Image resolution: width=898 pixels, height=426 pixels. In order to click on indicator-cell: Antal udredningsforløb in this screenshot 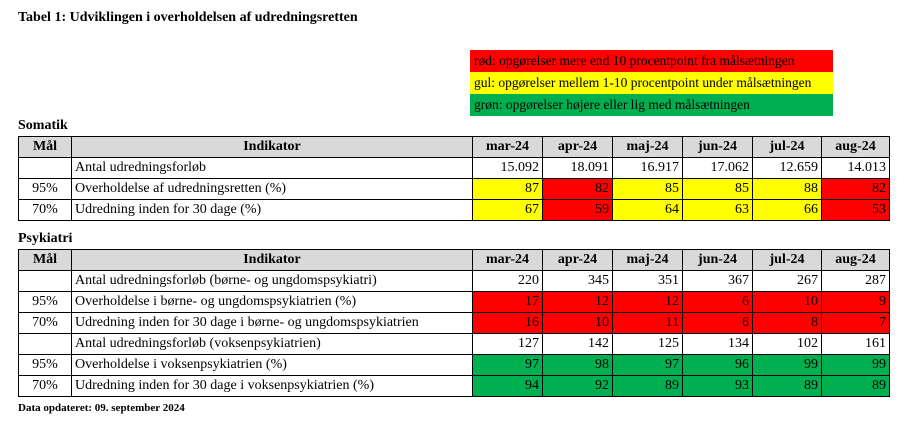, I will do `click(272, 168)`.